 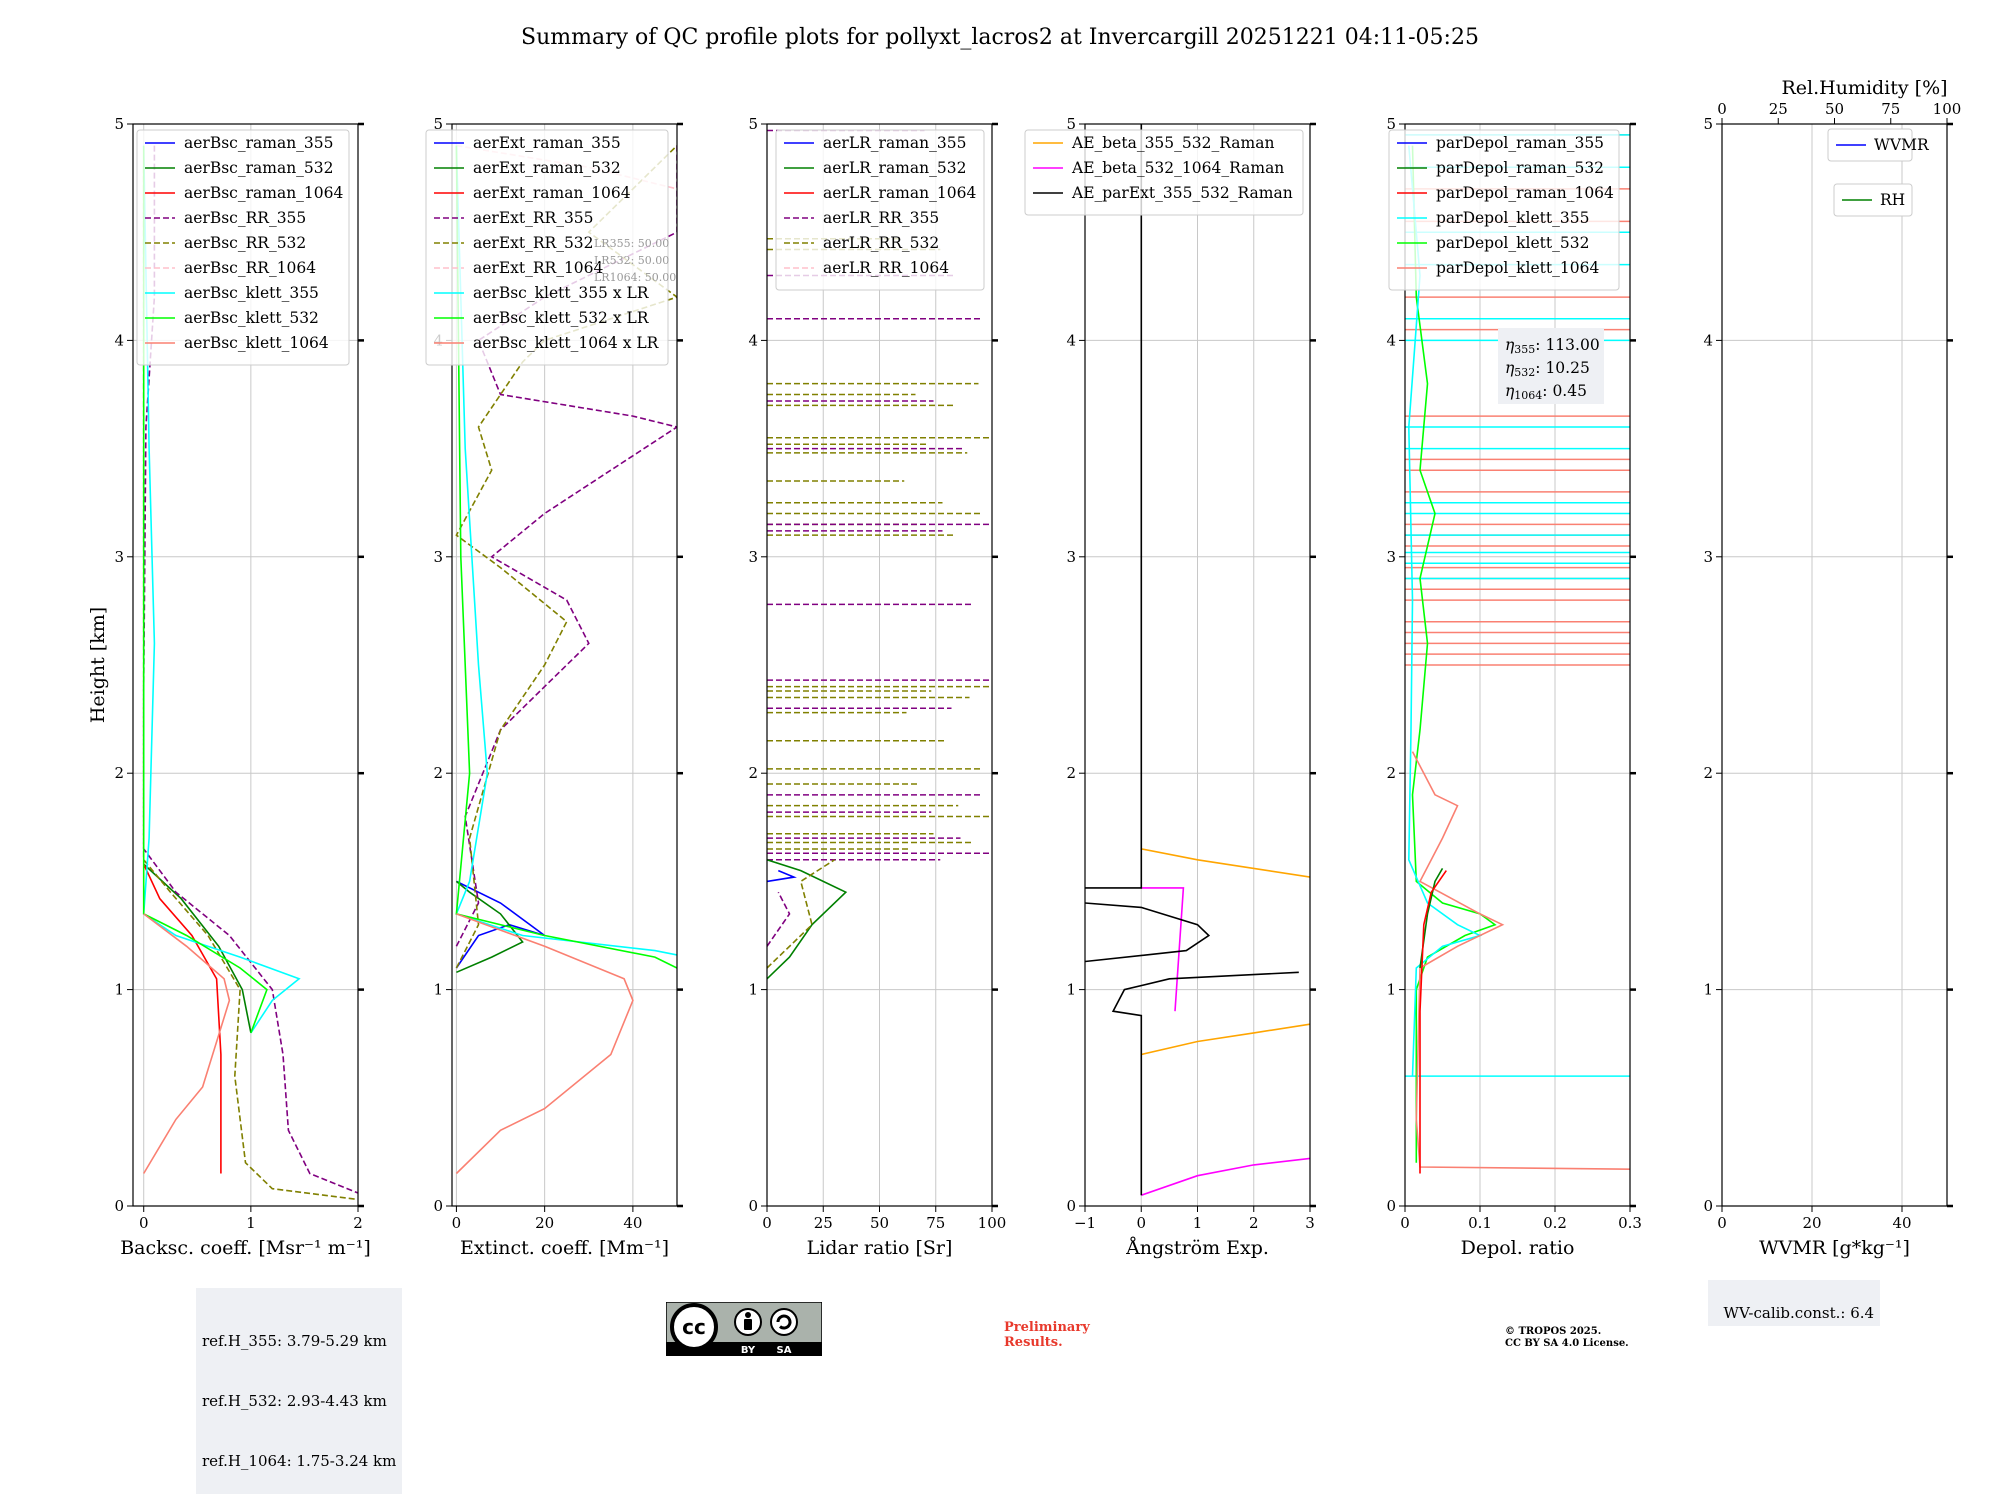 What do you see at coordinates (1778, 109) in the screenshot?
I see `top-x-tick-label: 25` at bounding box center [1778, 109].